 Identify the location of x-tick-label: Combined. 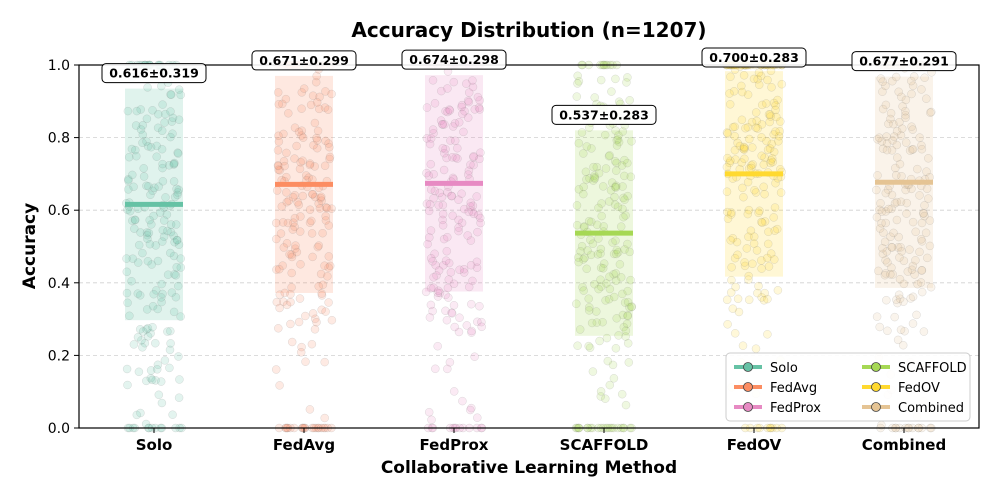
(904, 445).